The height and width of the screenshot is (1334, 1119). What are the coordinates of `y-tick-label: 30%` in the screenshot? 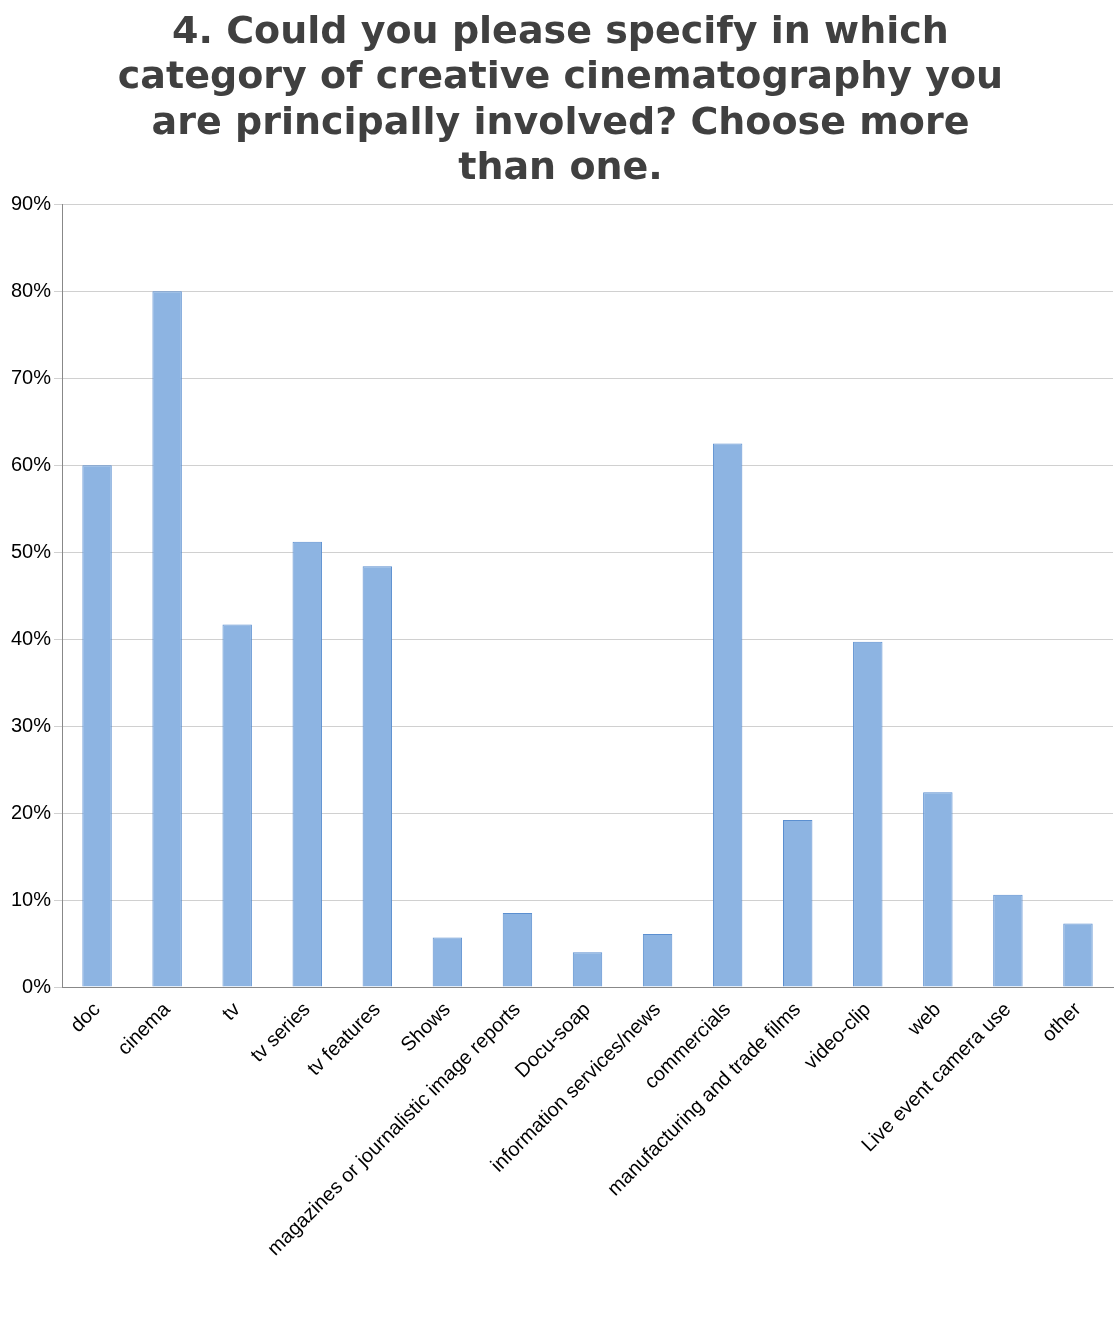 It's located at (31, 724).